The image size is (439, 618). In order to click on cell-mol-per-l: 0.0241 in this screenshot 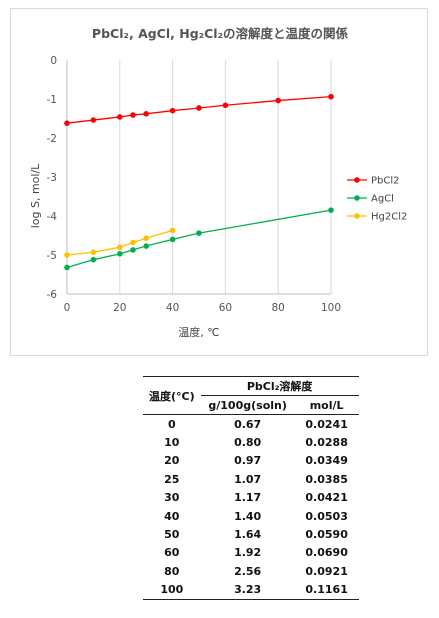, I will do `click(326, 424)`.